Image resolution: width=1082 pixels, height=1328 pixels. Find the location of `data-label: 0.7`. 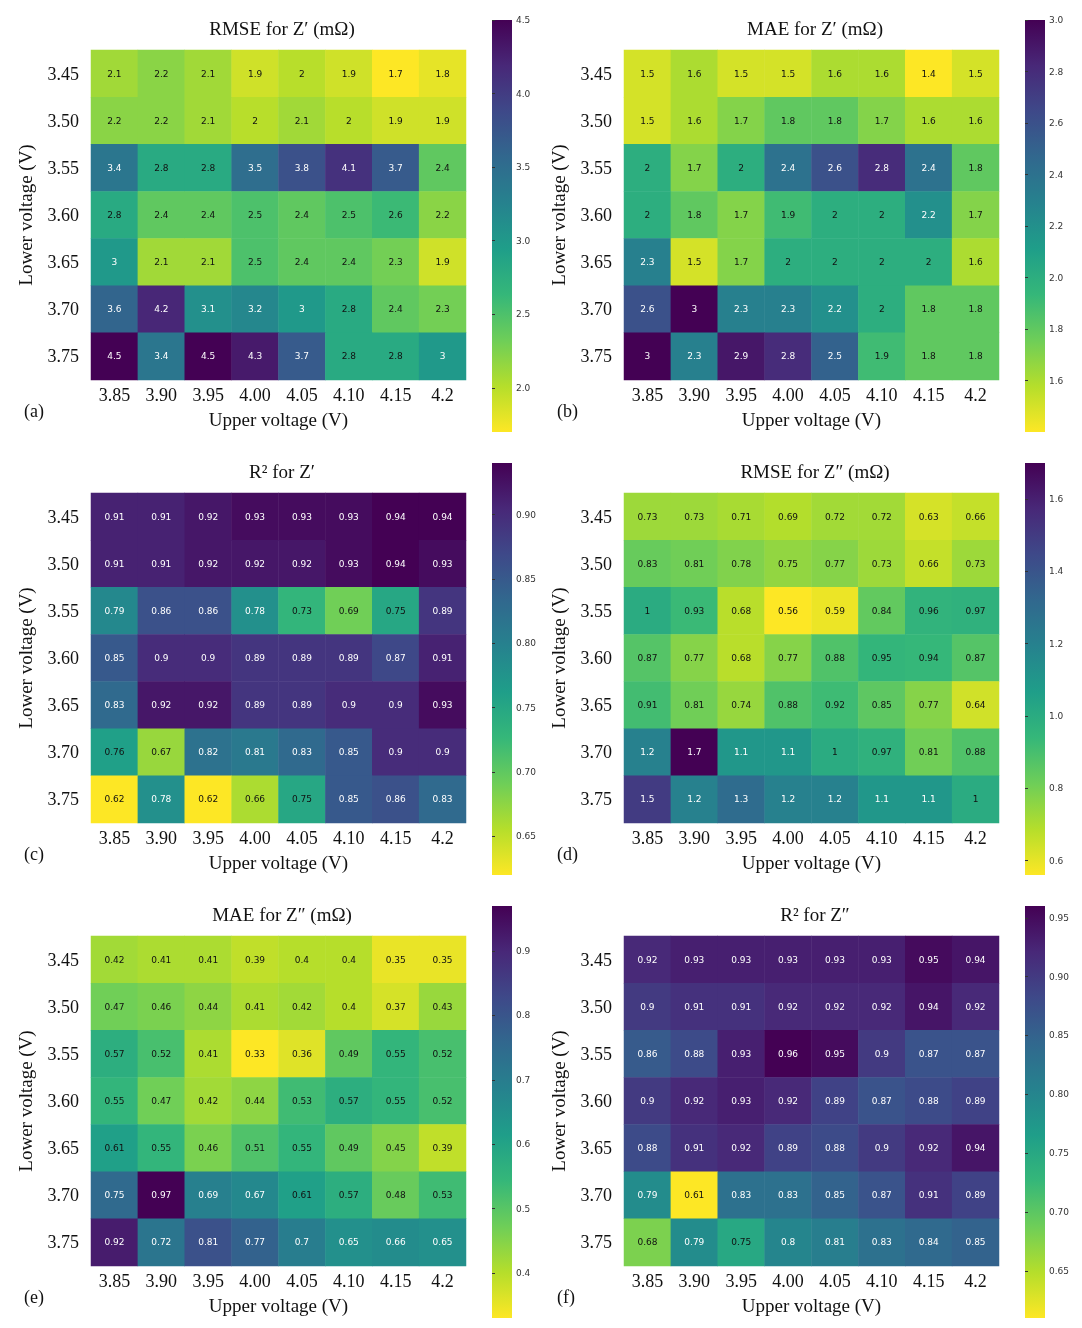

data-label: 0.7 is located at coordinates (302, 1242).